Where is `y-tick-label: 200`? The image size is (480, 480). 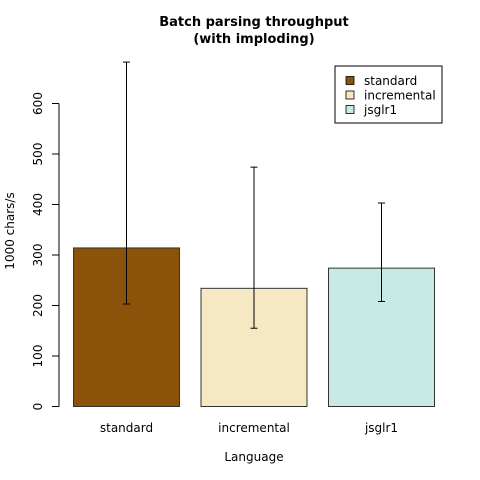
y-tick-label: 200 is located at coordinates (38, 305).